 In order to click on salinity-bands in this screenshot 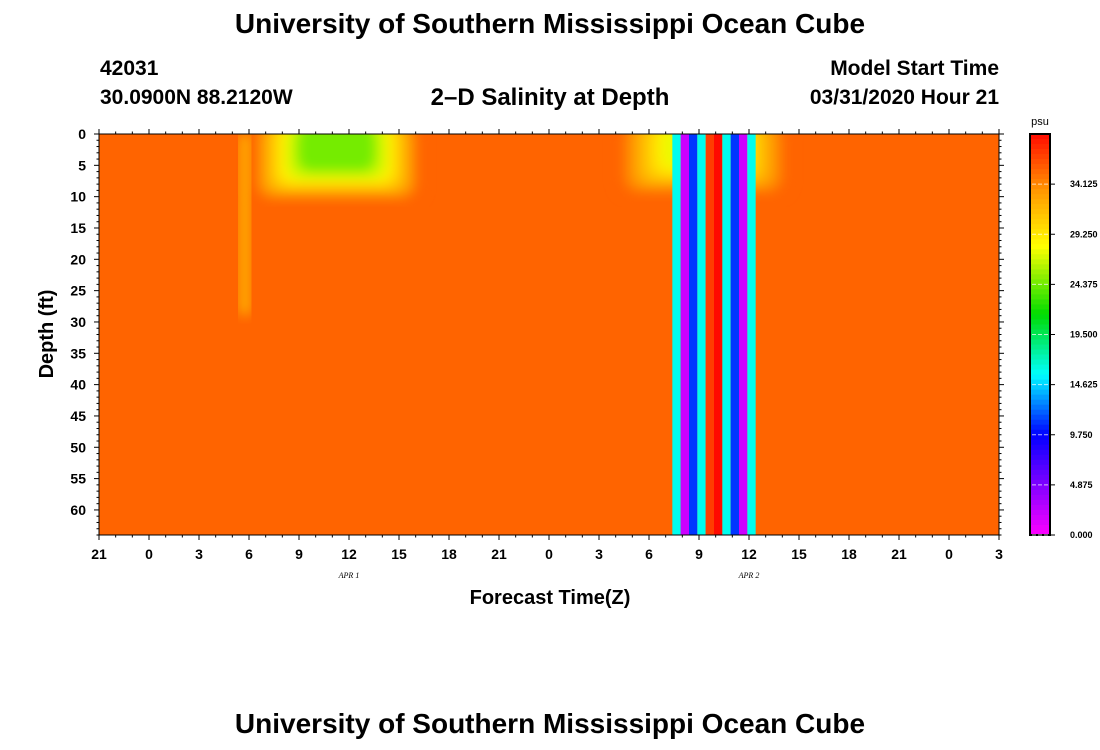, I will do `click(714, 334)`.